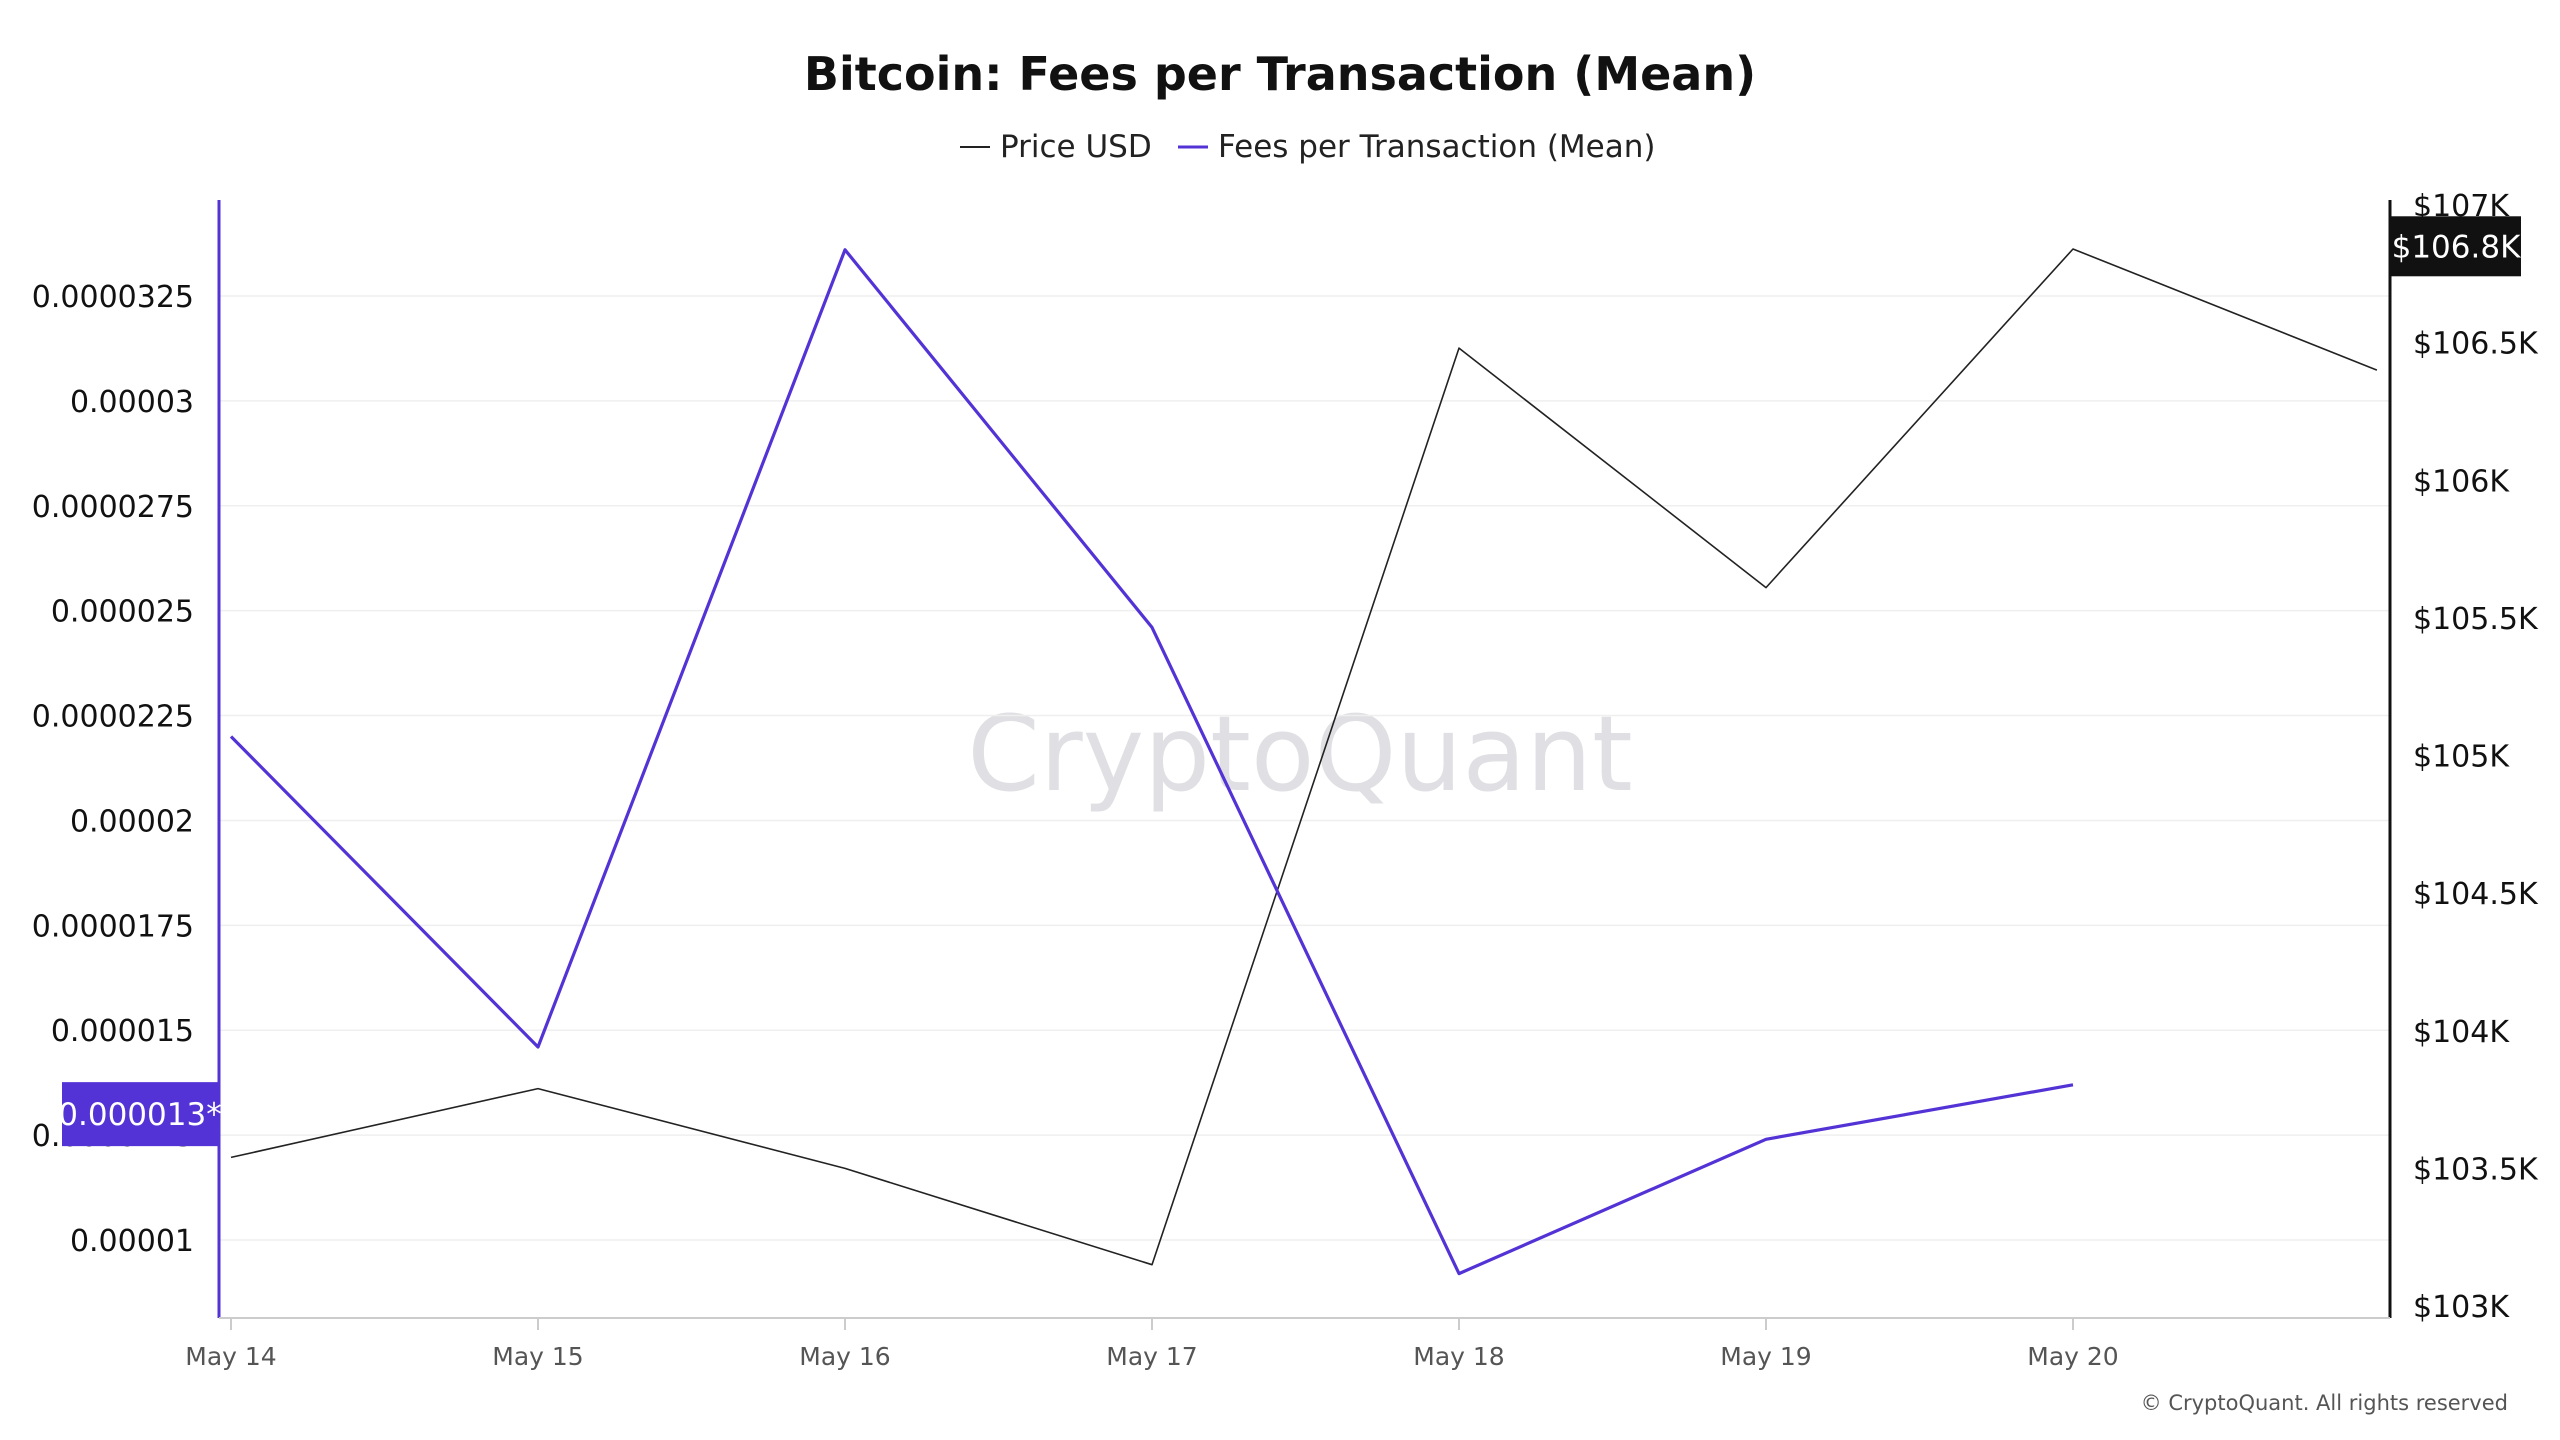 Image resolution: width=2560 pixels, height=1440 pixels. I want to click on legend: Price USD Fees per Transaction (Mean), so click(1307, 147).